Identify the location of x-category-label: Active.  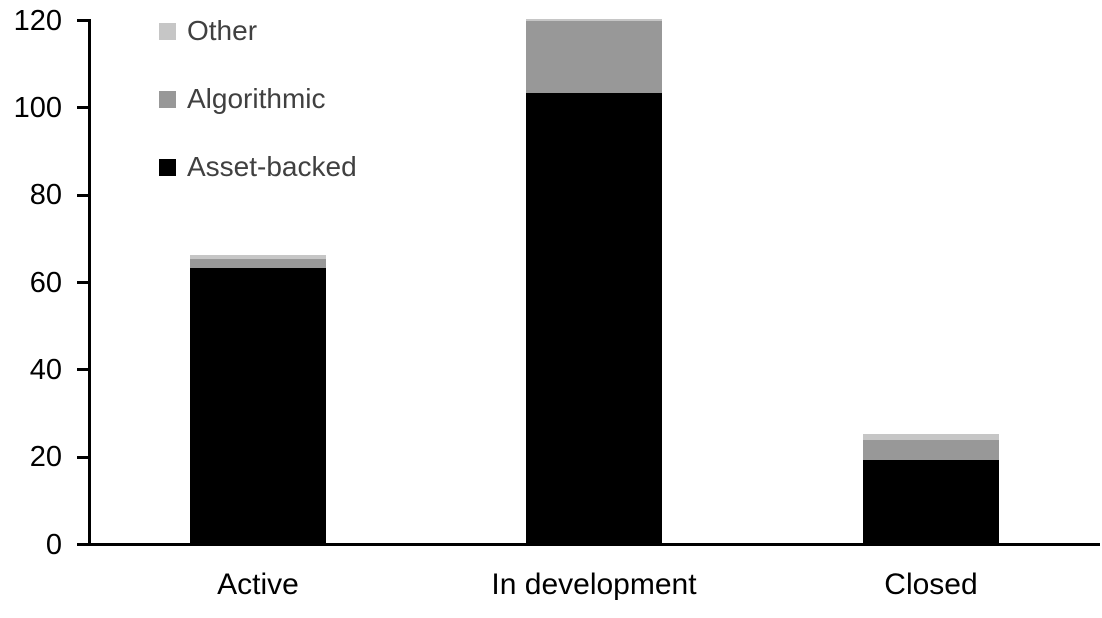
(258, 584).